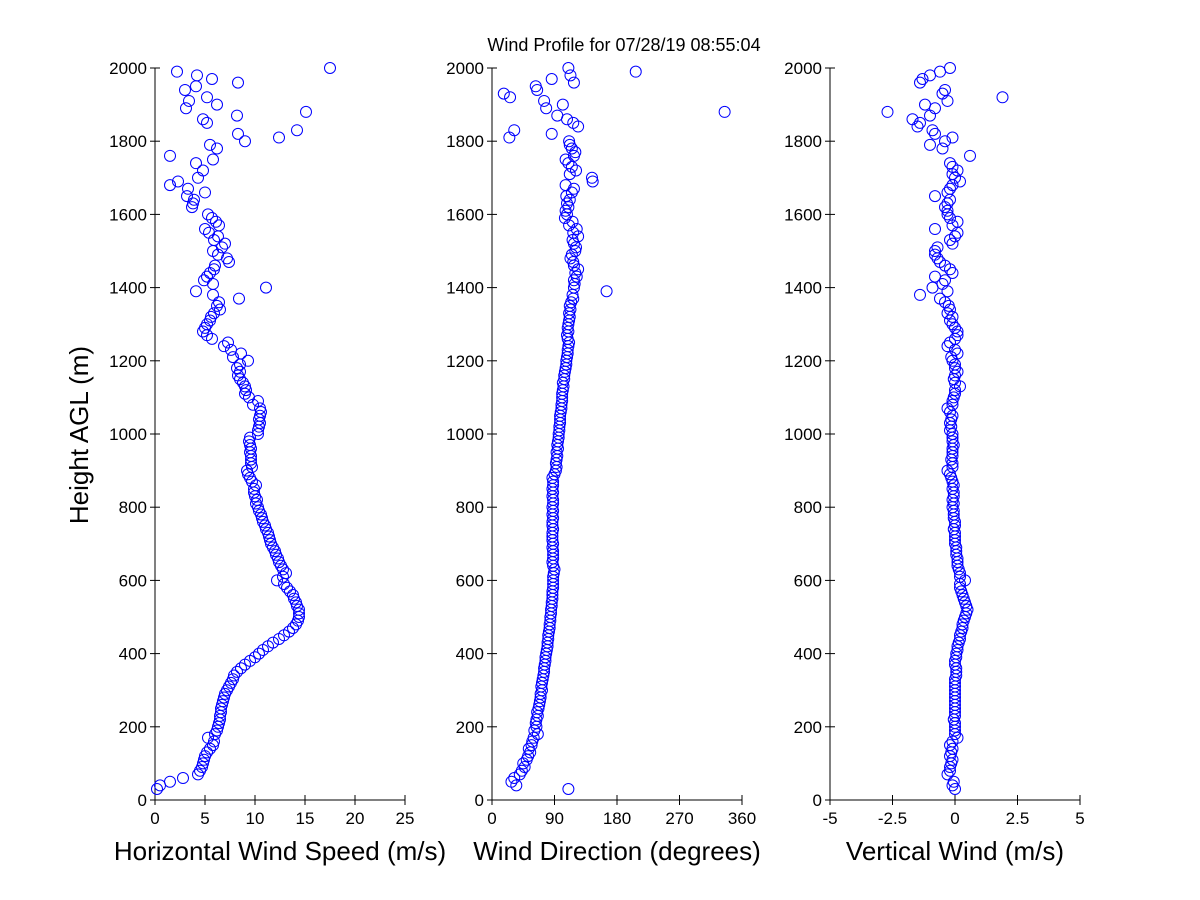  What do you see at coordinates (617, 818) in the screenshot?
I see `x-tick-label: 180` at bounding box center [617, 818].